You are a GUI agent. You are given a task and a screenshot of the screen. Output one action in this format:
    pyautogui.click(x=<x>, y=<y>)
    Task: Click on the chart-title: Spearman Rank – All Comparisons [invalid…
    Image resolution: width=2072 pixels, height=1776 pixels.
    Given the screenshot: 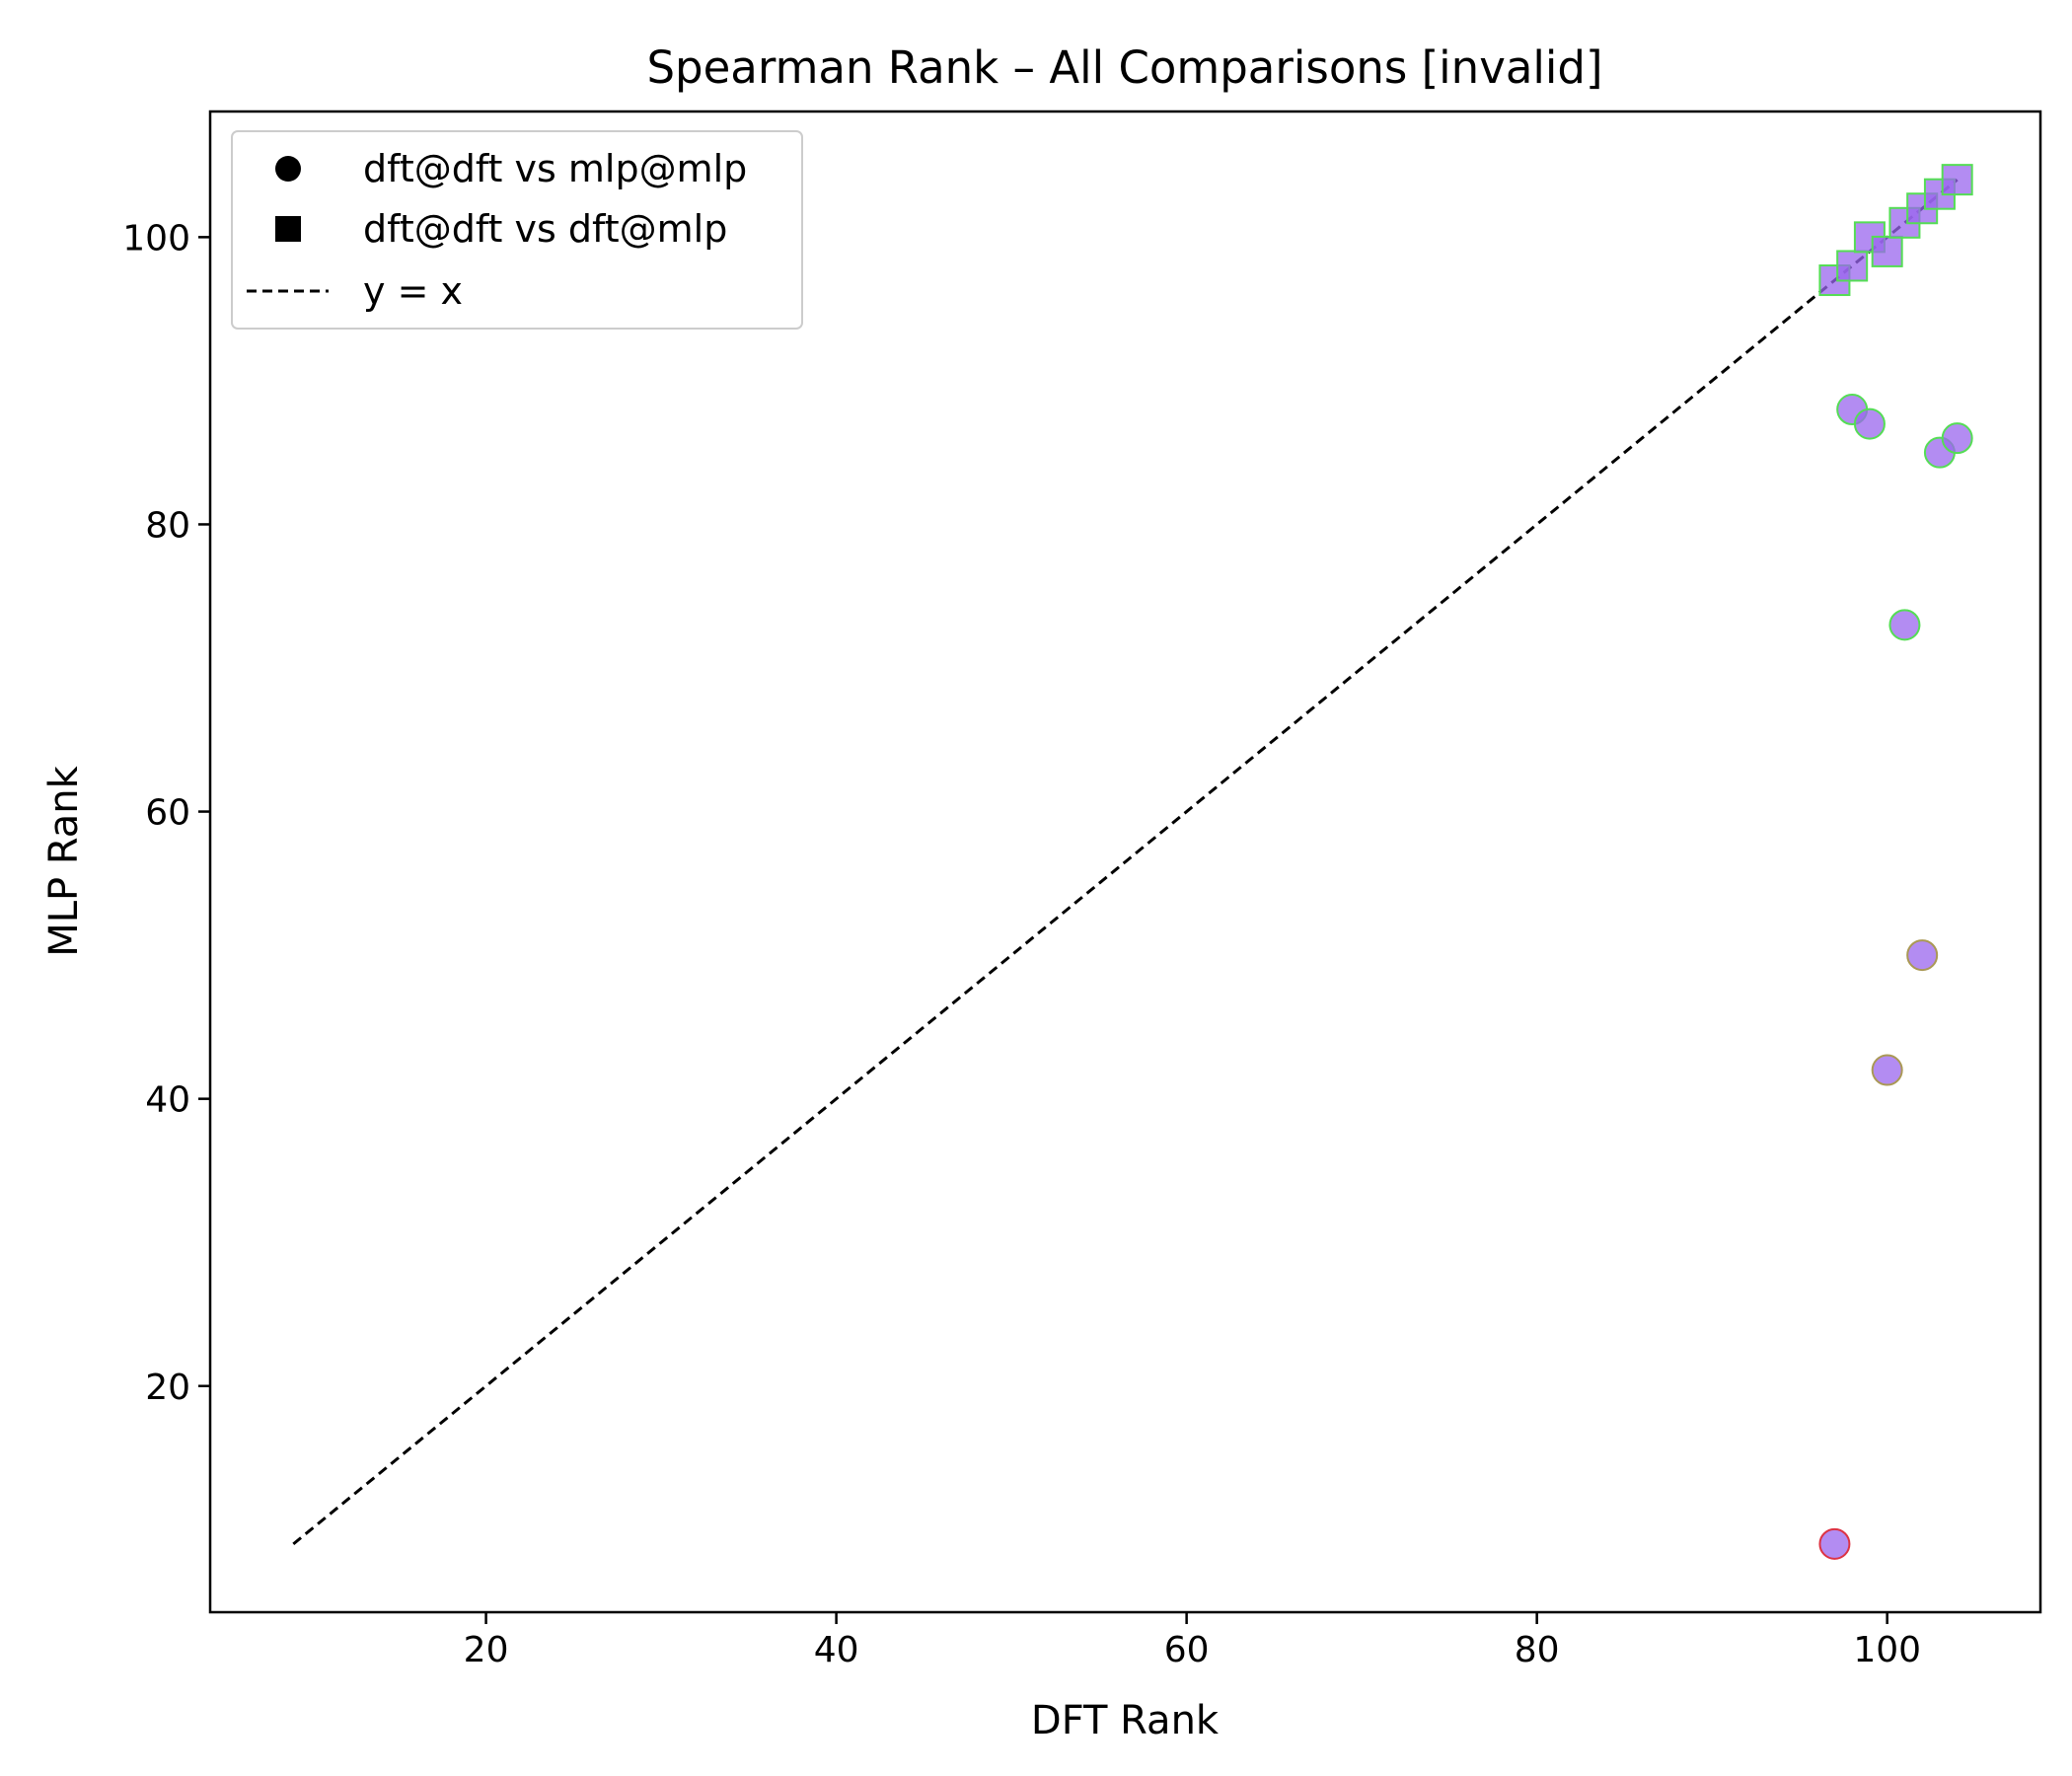 What is the action you would take?
    pyautogui.click(x=1124, y=67)
    